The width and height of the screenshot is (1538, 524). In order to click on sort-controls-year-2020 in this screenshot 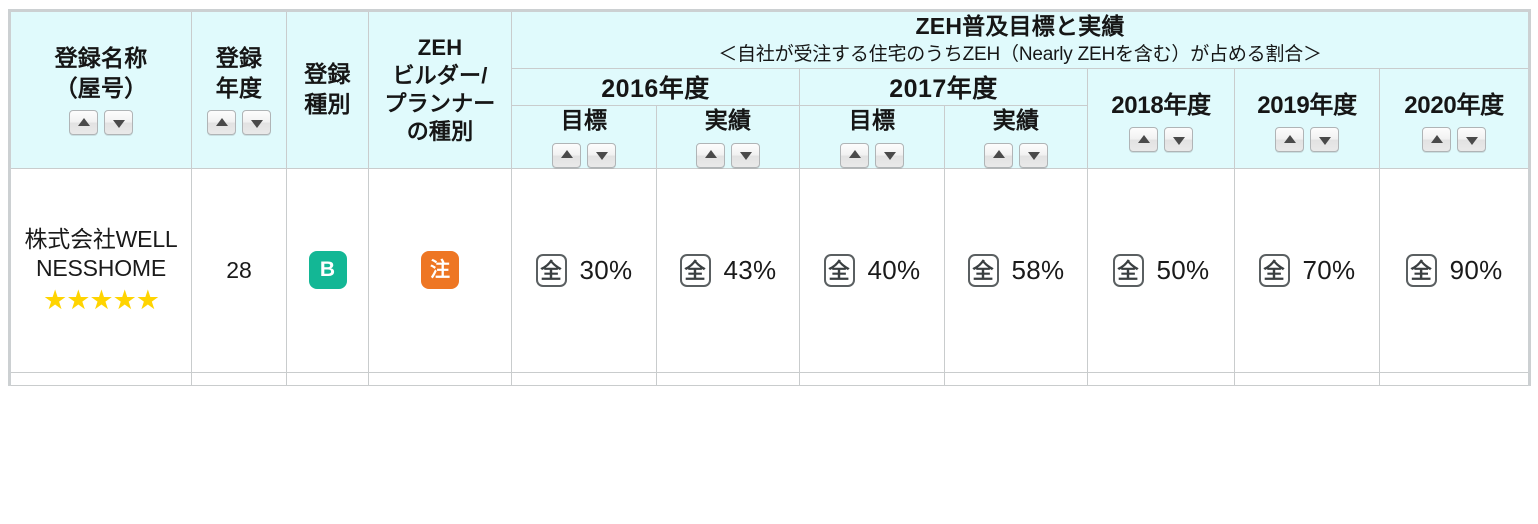, I will do `click(1454, 140)`.